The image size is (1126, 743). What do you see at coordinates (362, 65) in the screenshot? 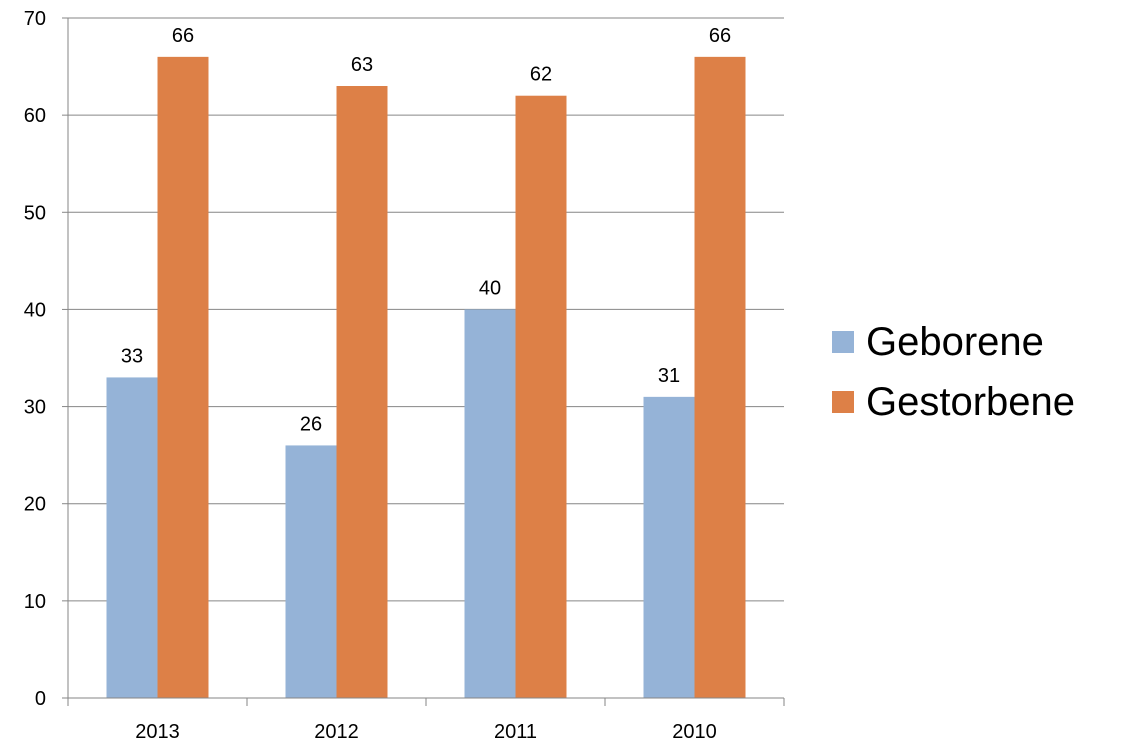
I see `data-label-gestorbene-2012: 63` at bounding box center [362, 65].